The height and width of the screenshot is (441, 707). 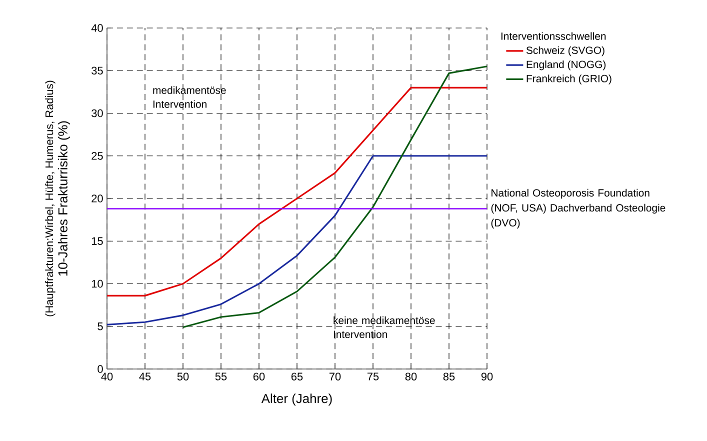 I want to click on y-tick-label: 30, so click(x=97, y=113).